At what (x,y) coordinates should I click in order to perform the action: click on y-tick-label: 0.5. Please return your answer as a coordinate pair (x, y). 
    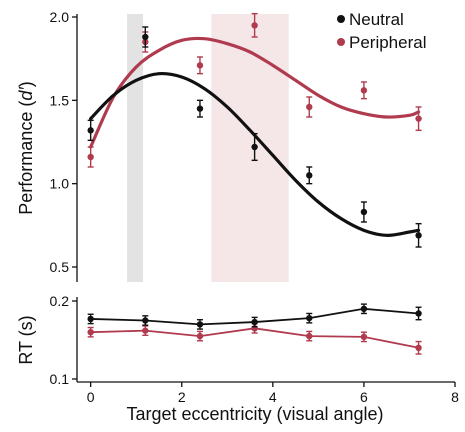
    Looking at the image, I should click on (60, 267).